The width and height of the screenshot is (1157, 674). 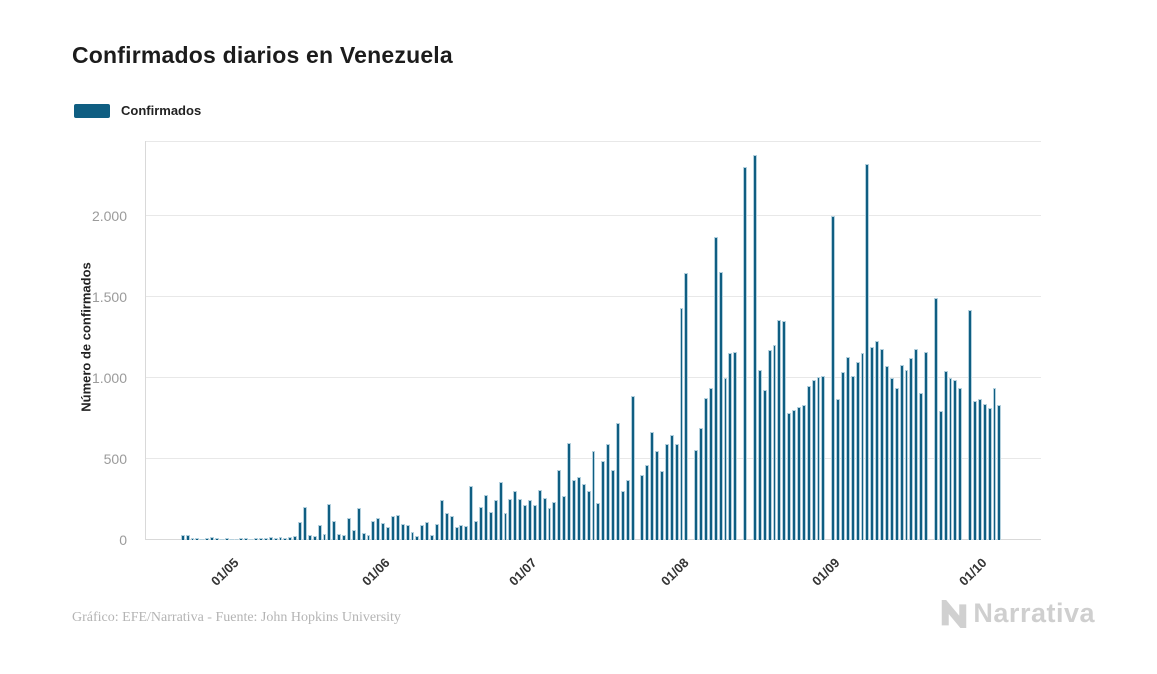 What do you see at coordinates (592, 569) in the screenshot?
I see `x-axis-labels: 01/05 01/06 01/07 01/08 01/09 01/10` at bounding box center [592, 569].